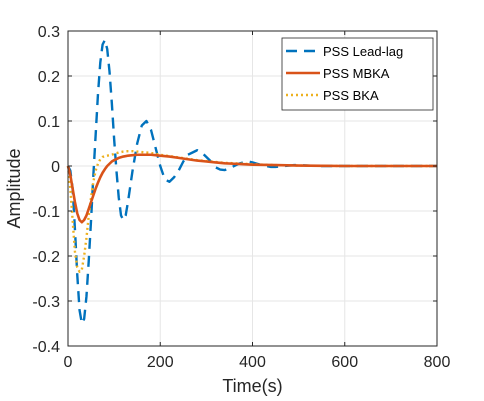 The image size is (484, 401). Describe the element at coordinates (351, 95) in the screenshot. I see `legend-label-2: PSS BKA` at that location.